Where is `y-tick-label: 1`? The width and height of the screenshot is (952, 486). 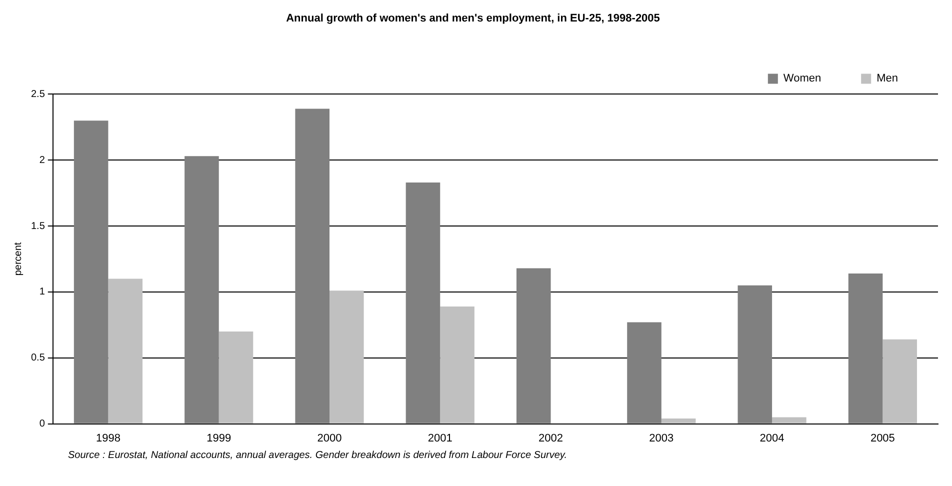 y-tick-label: 1 is located at coordinates (42, 292).